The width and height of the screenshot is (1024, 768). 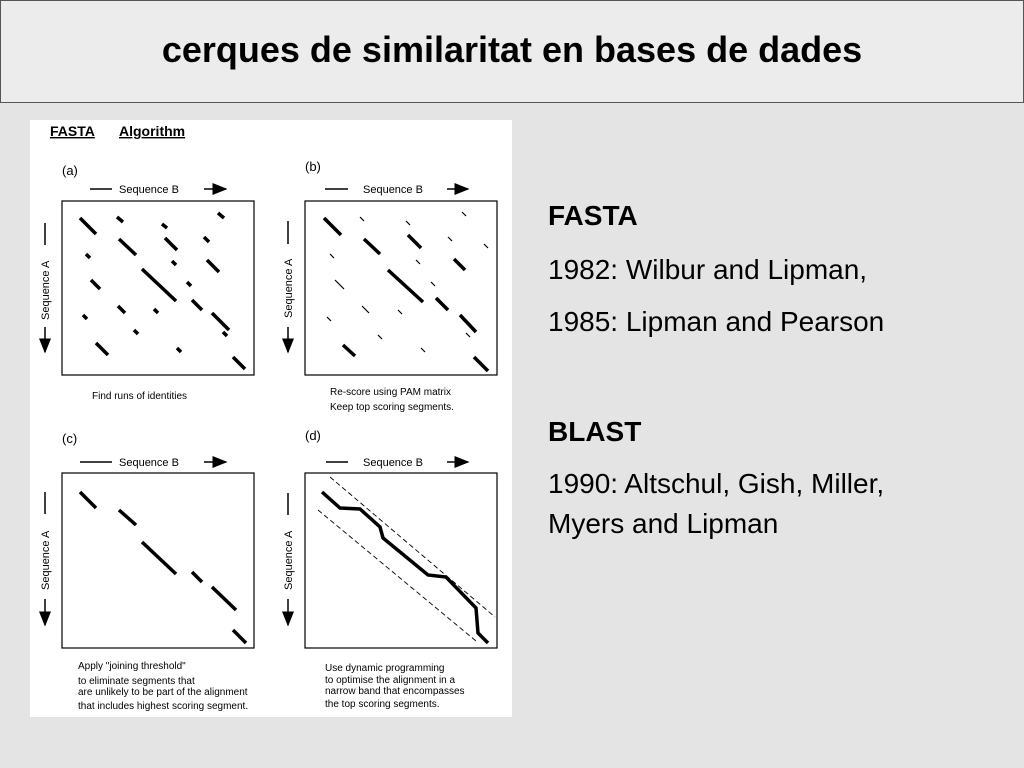 What do you see at coordinates (716, 483) in the screenshot?
I see `blast-line-1: 1990: Altschul, Gish, Miller,` at bounding box center [716, 483].